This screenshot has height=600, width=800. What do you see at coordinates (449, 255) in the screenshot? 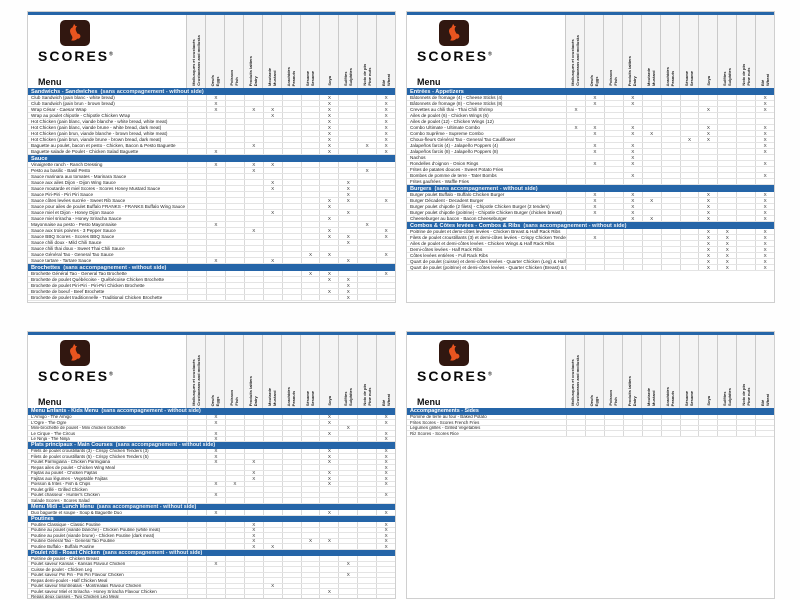
I see `menu-item-name: Côtes levées entières - Full Rack Ribs` at bounding box center [449, 255].